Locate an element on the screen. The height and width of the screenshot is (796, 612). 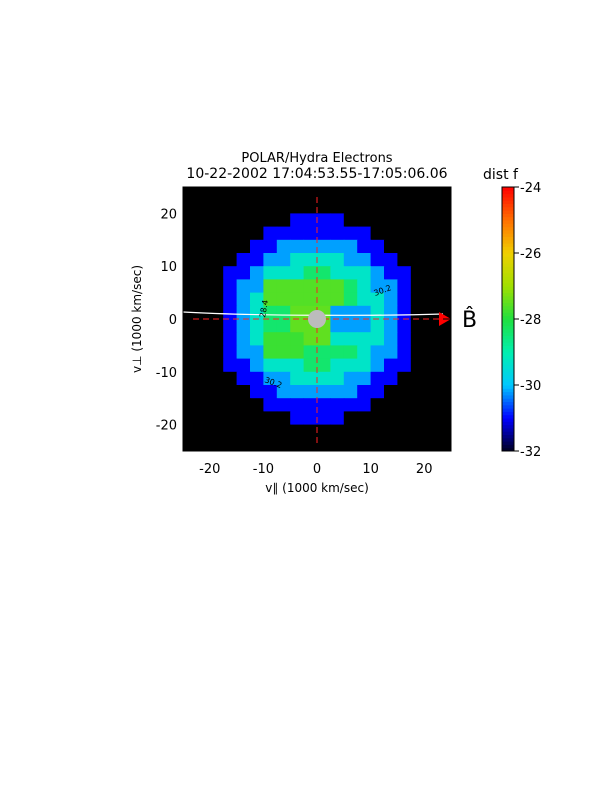
overlay: 30.2 28.4 30.2 is located at coordinates (316, 319).